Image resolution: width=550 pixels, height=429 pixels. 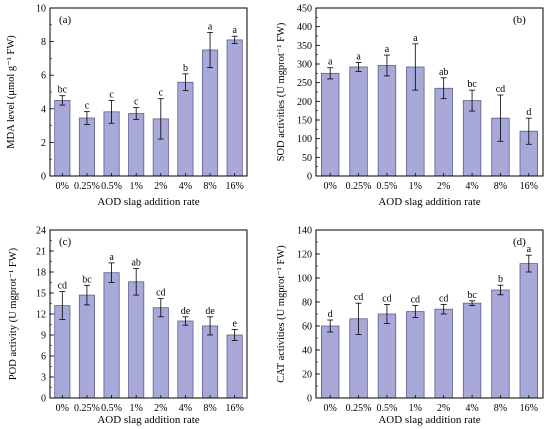 What do you see at coordinates (304, 102) in the screenshot?
I see `y-tick-label: 200` at bounding box center [304, 102].